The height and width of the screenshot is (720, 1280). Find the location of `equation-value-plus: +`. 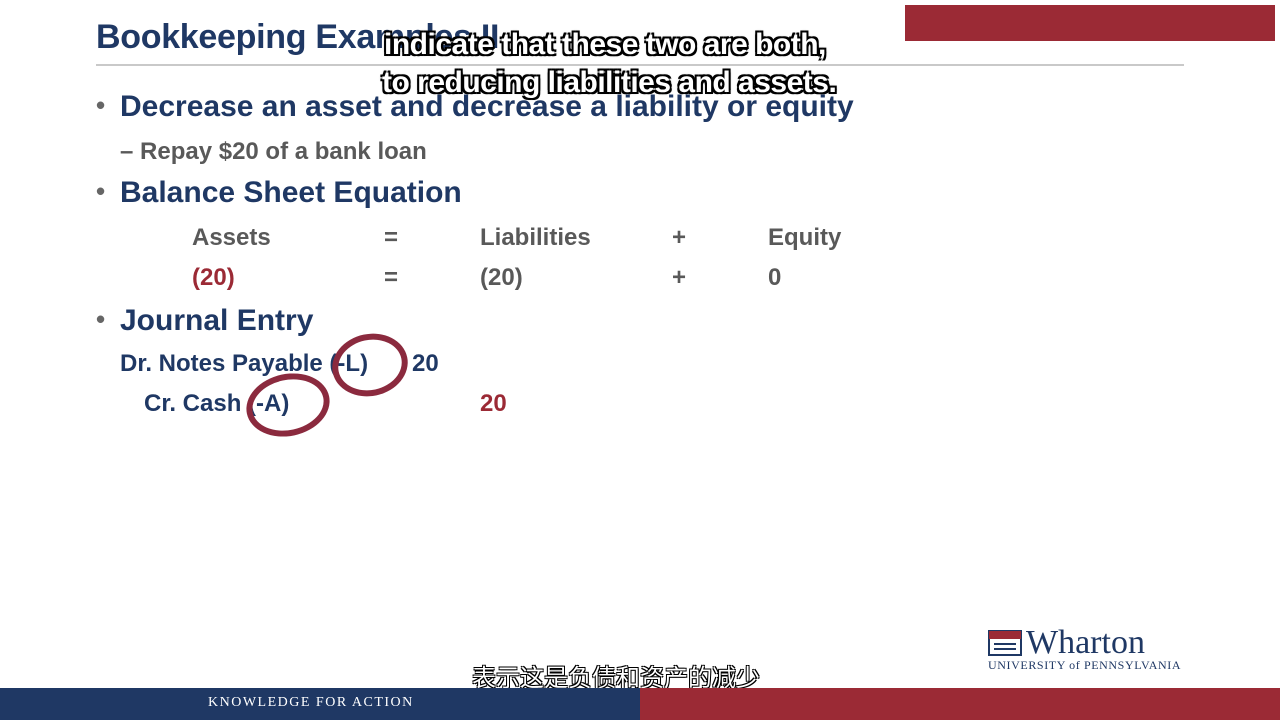

equation-value-plus: + is located at coordinates (679, 277).